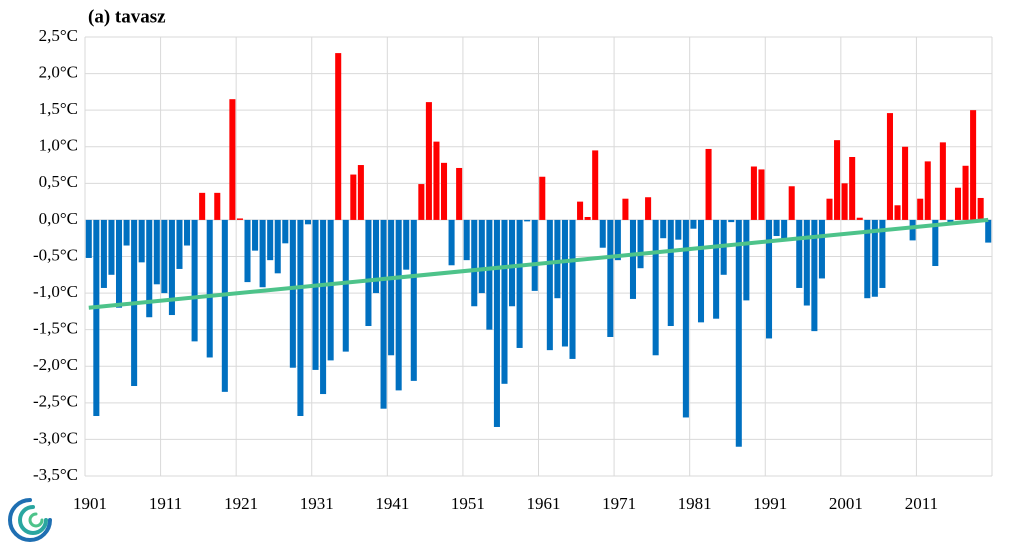 The width and height of the screenshot is (1021, 549). I want to click on y-tick-label: -2,0°C, so click(55, 364).